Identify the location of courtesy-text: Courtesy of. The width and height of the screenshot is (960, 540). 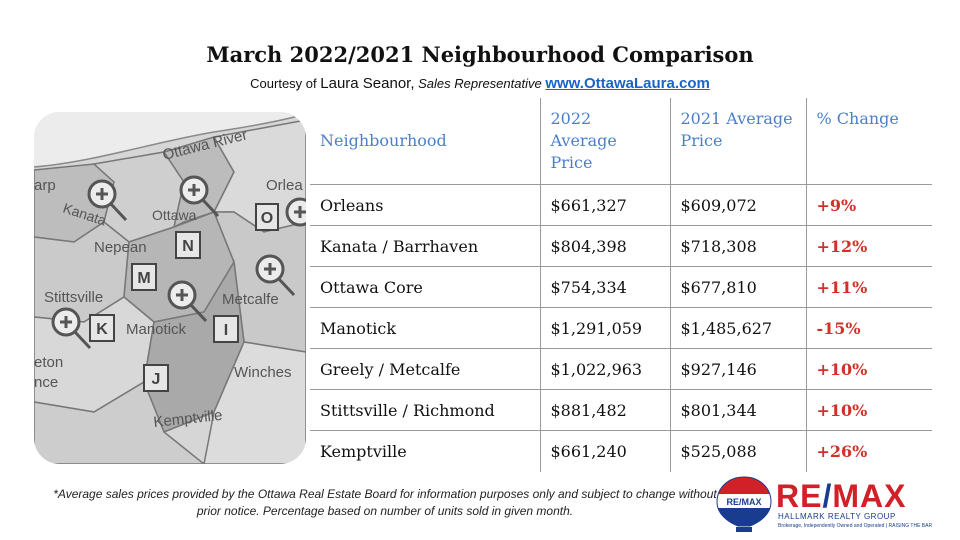
(283, 83).